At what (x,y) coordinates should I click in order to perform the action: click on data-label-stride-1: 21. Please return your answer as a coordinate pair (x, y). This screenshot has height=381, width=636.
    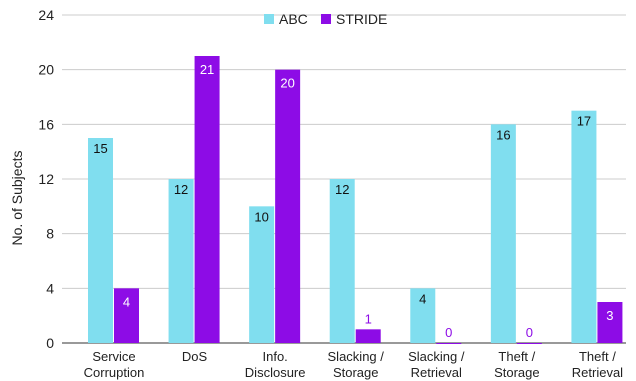
    Looking at the image, I should click on (207, 69).